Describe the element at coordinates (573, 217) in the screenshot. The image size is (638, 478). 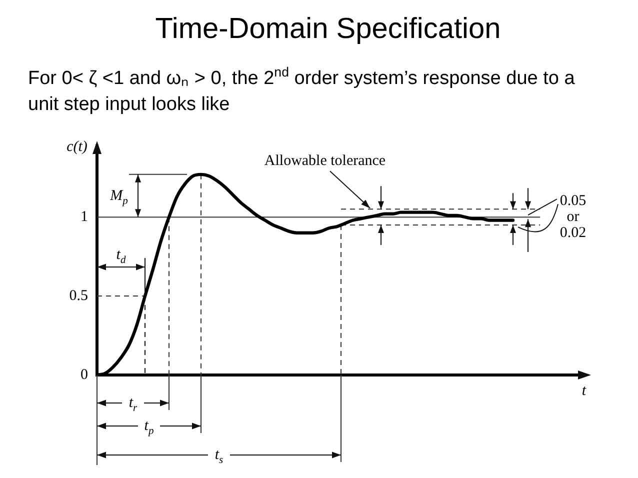
I see `annotation: 0.05 or 0.02` at that location.